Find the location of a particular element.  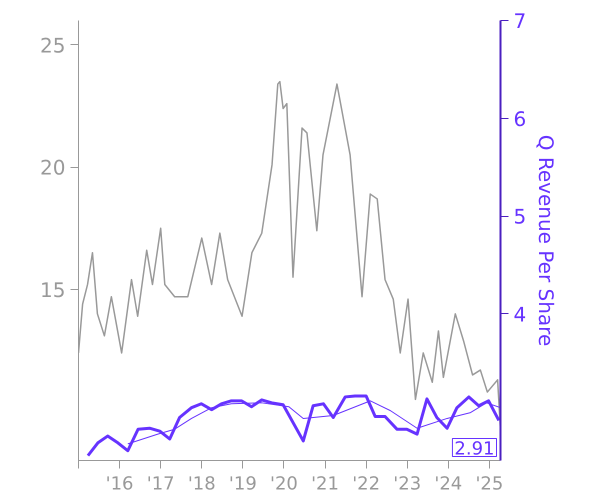

x-tick-label: '16 is located at coordinates (120, 484).